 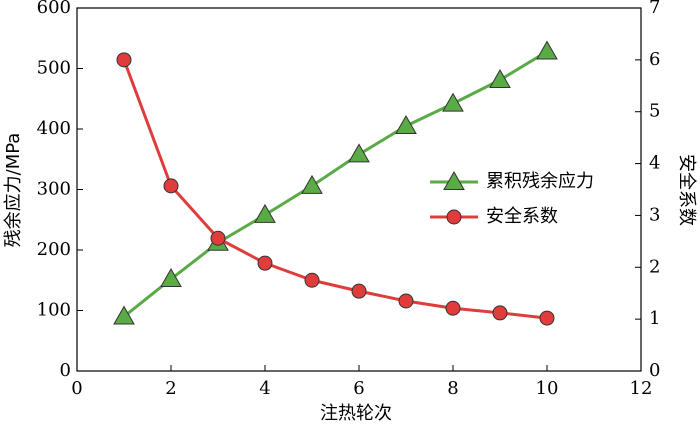 What do you see at coordinates (654, 266) in the screenshot?
I see `y2-tick-label: 2` at bounding box center [654, 266].